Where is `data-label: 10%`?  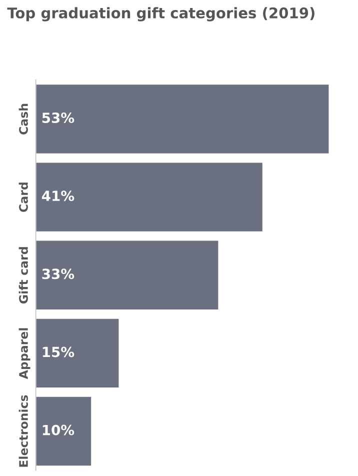
data-label: 10% is located at coordinates (58, 430).